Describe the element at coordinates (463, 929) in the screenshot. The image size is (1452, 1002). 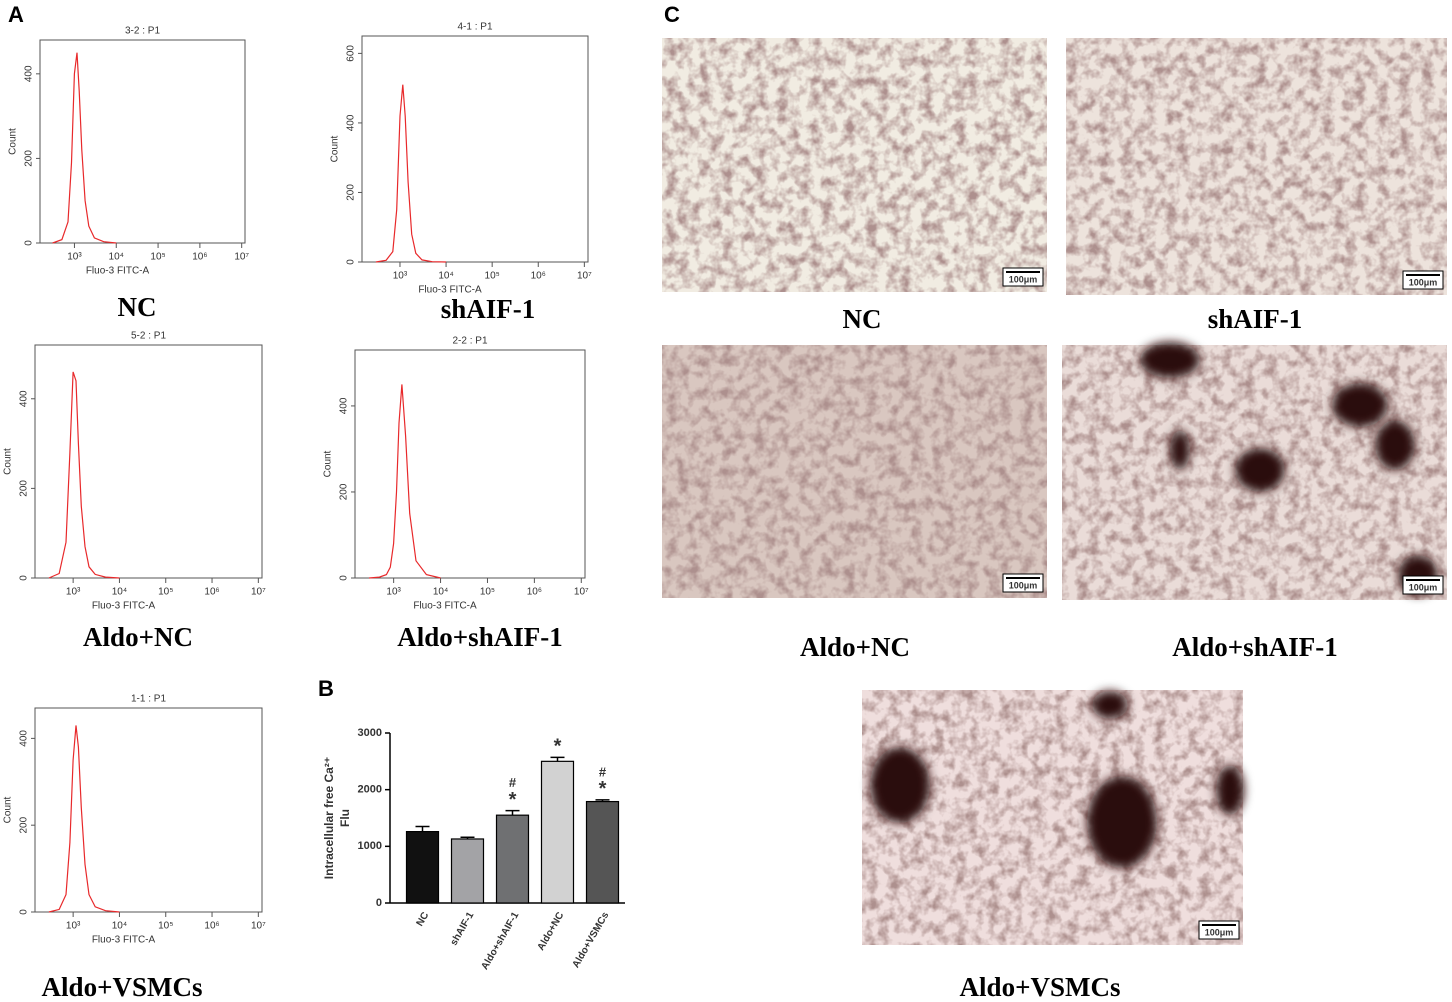
I see `x-tick-label: shAIF-1` at that location.